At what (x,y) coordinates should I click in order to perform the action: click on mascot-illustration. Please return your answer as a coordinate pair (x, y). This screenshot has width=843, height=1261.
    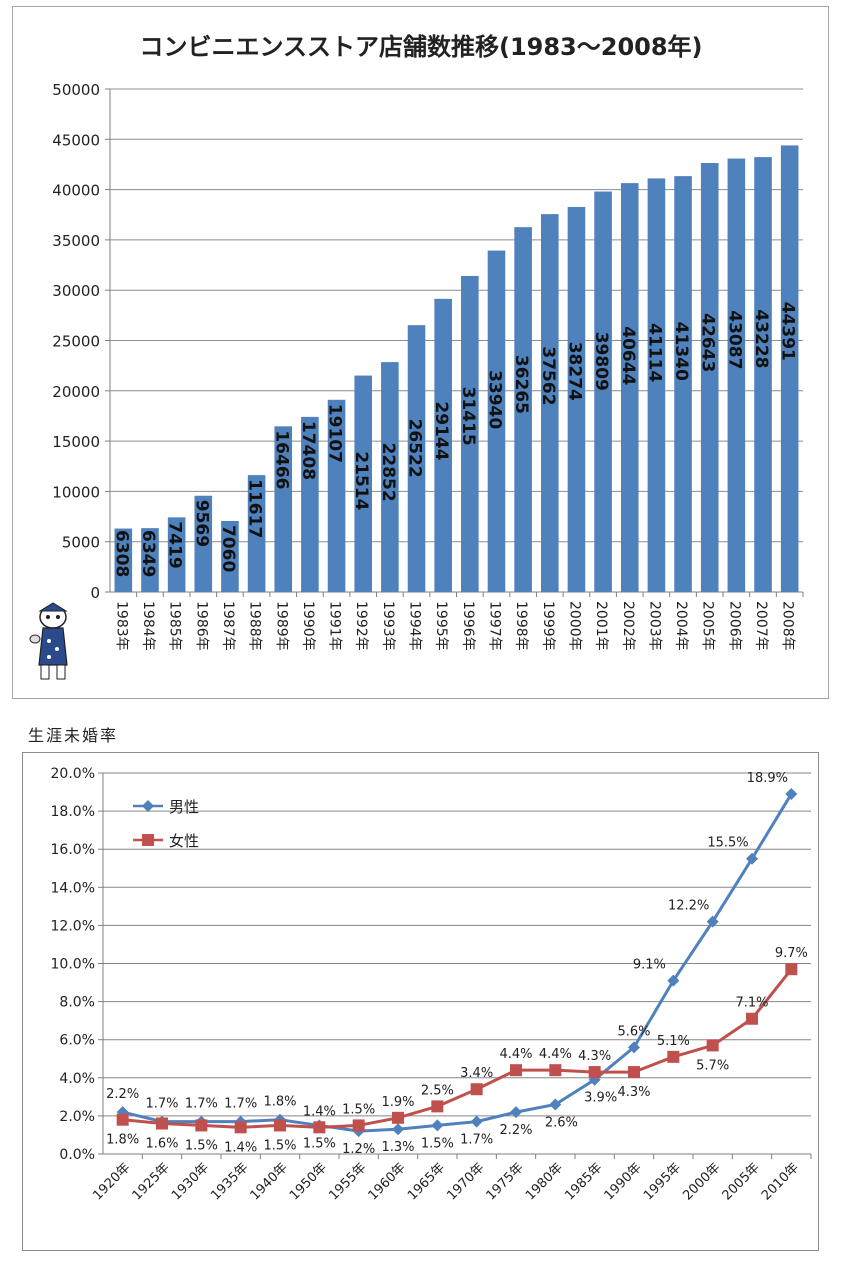
    Looking at the image, I should click on (48, 641).